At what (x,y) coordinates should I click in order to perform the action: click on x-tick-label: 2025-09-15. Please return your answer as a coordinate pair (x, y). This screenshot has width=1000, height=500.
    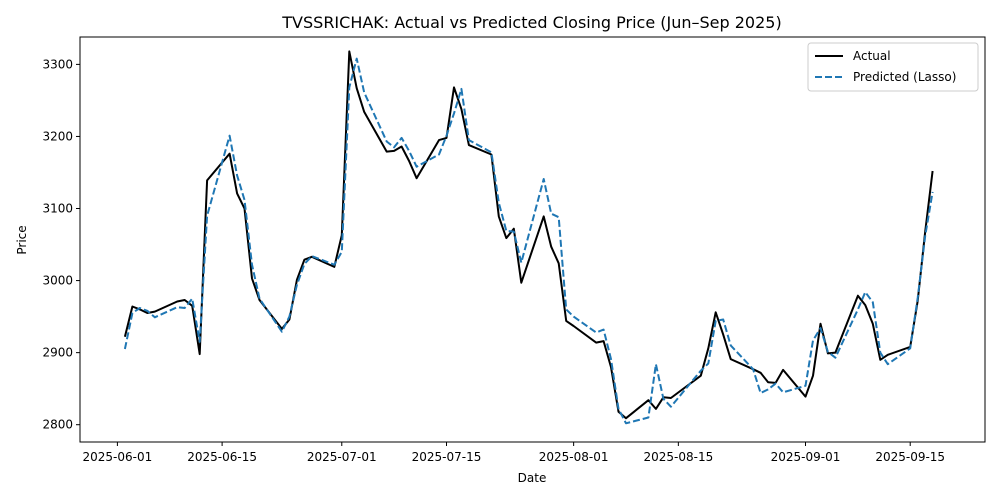
    Looking at the image, I should click on (910, 457).